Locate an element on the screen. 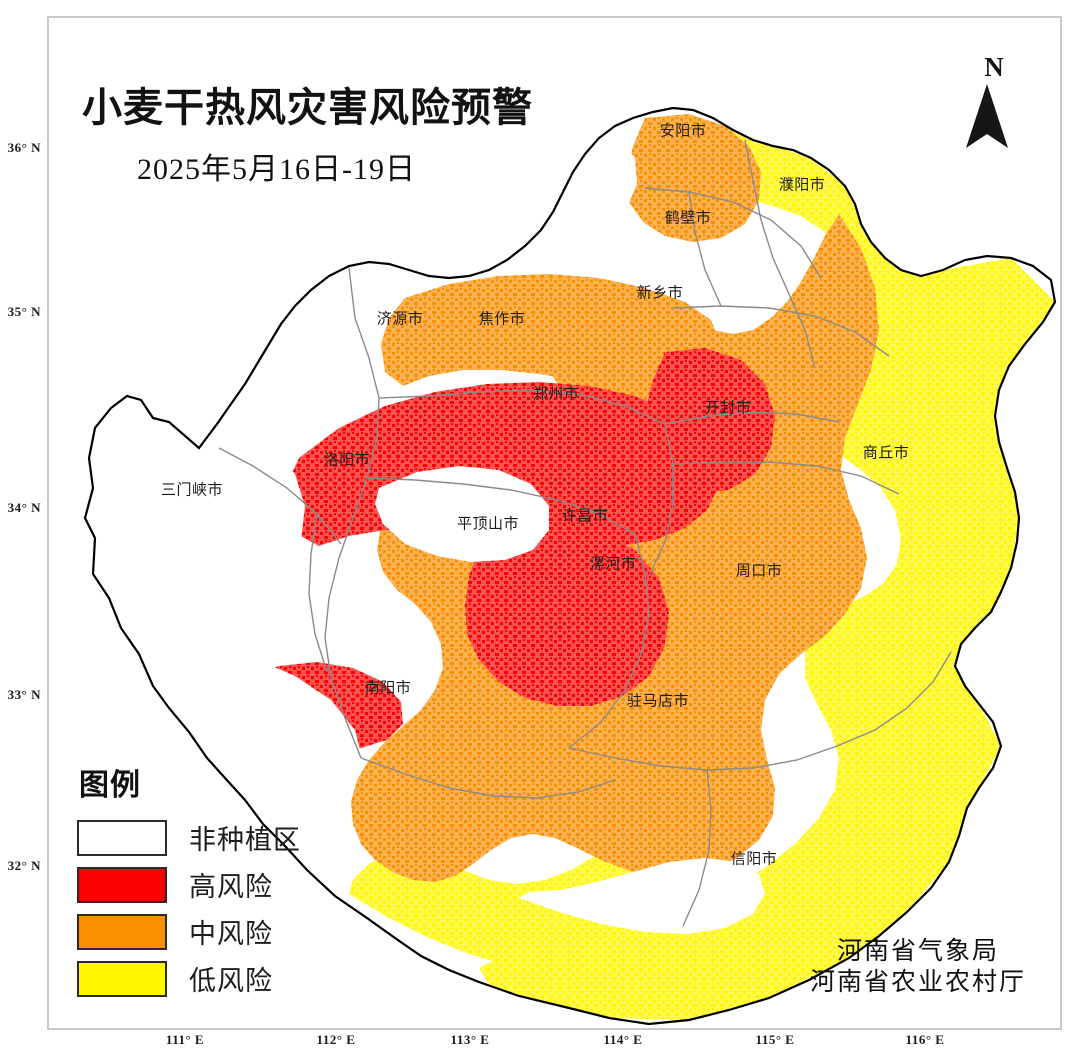 Image resolution: width=1080 pixels, height=1048 pixels. longitude-axis: 111° E 112° E 113° E 114° E 115° E 116° E is located at coordinates (540, 1039).